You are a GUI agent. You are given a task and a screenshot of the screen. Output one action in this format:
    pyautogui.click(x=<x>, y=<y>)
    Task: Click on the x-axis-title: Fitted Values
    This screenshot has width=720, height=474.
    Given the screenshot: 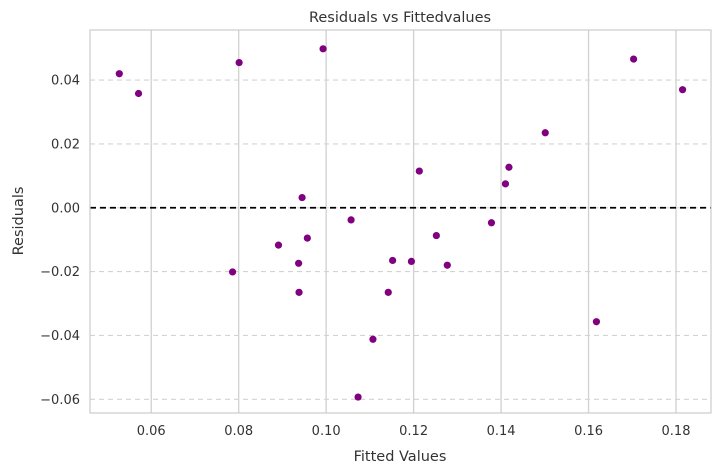 What is the action you would take?
    pyautogui.click(x=400, y=457)
    